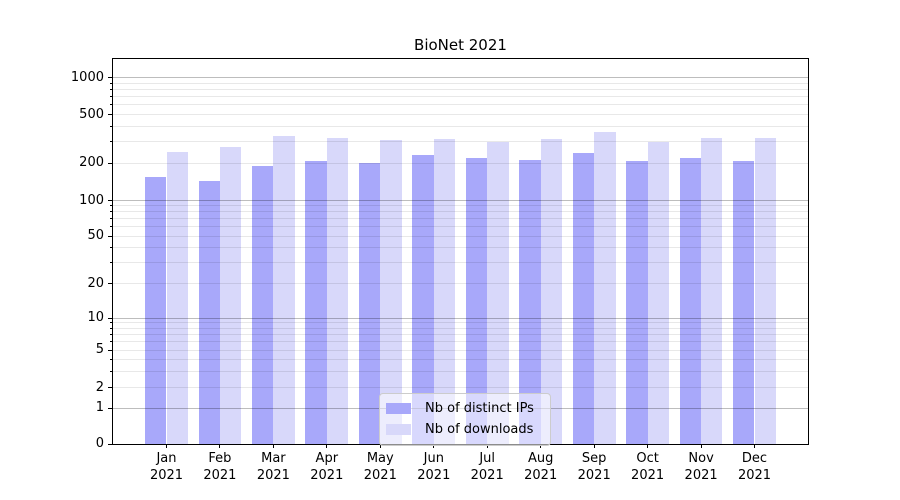 The height and width of the screenshot is (500, 900). I want to click on x-tick-label-dec: Dec 2021, so click(754, 467).